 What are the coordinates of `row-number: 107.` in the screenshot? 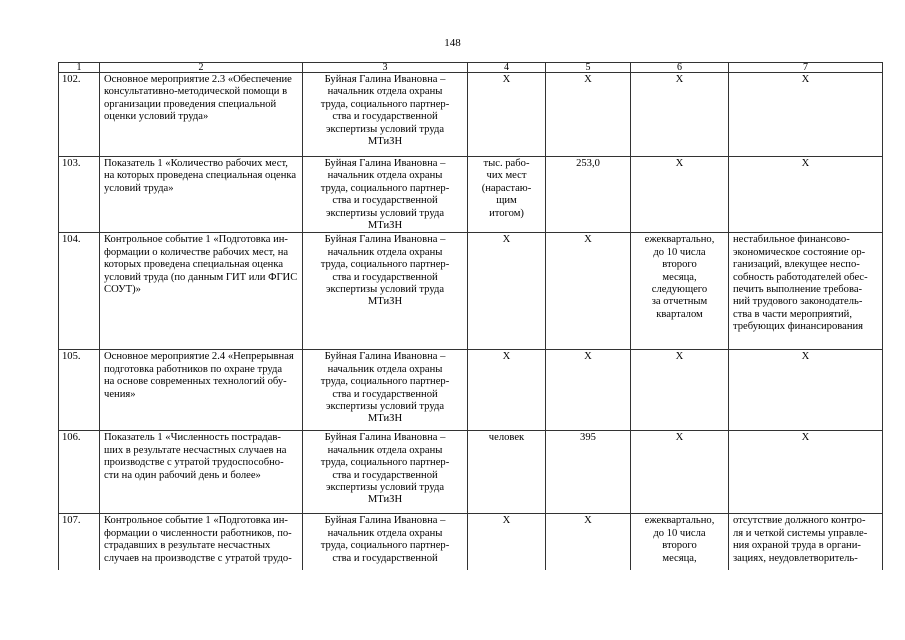 It's located at (79, 541).